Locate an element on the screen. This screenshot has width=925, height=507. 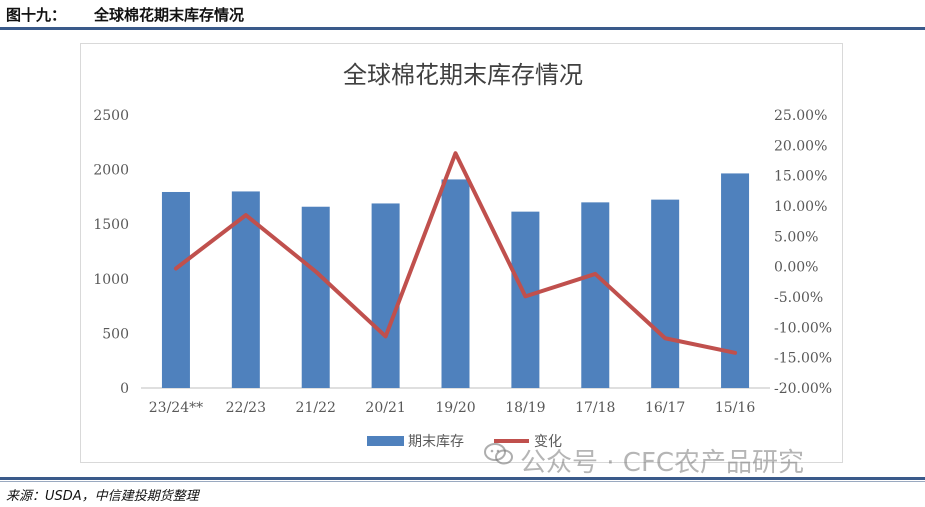
header-rule is located at coordinates (462, 28).